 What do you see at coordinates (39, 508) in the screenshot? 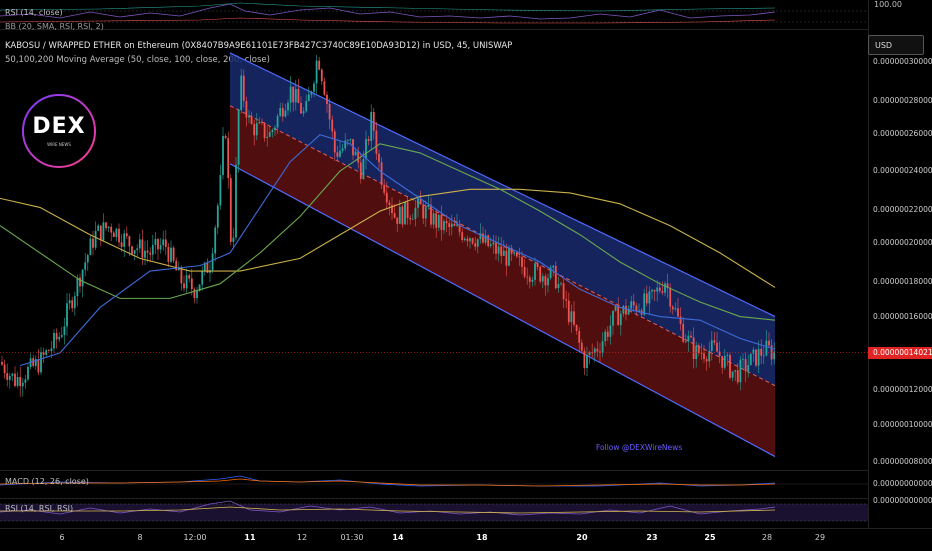
I see `rsi-bottom-label: RSI (14, RSI, RSI)` at bounding box center [39, 508].